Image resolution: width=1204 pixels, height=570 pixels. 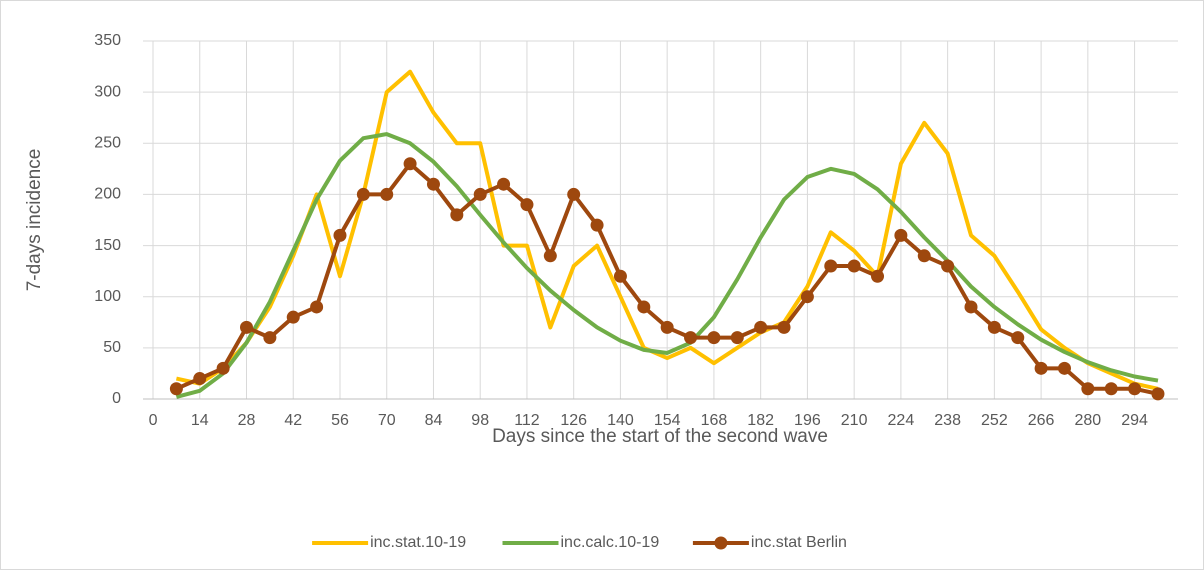 What do you see at coordinates (34, 220) in the screenshot?
I see `y-axis-title: 7-days incidence` at bounding box center [34, 220].